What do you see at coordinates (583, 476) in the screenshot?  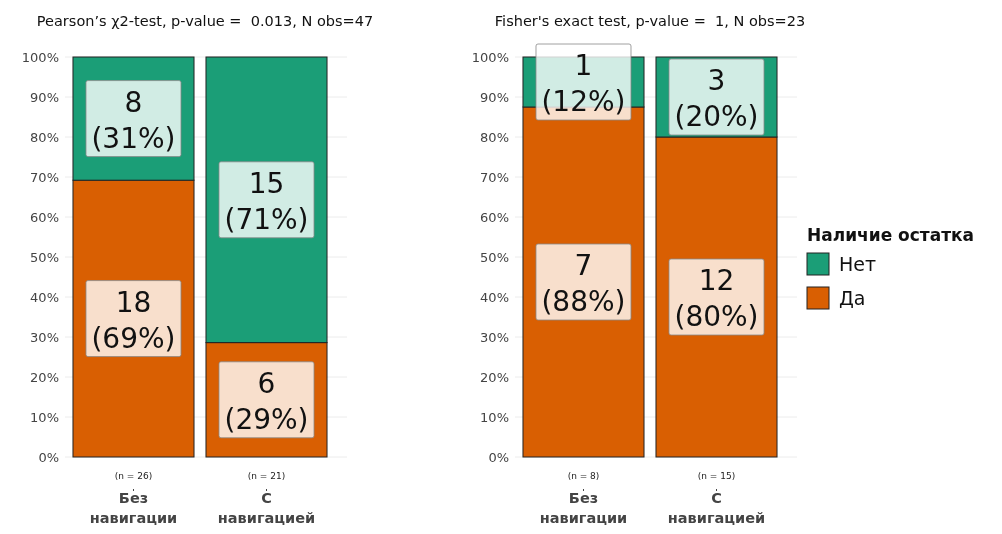 I see `annotation: (n = 8)` at bounding box center [583, 476].